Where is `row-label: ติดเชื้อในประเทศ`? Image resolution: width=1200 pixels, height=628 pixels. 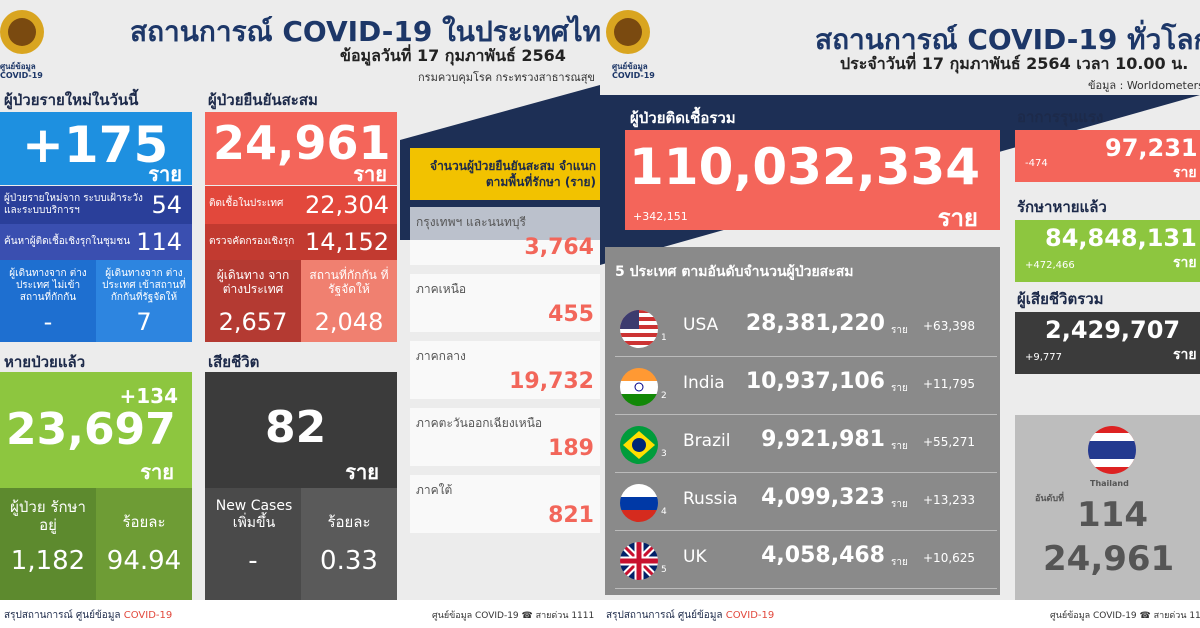
row-label: ติดเชื้อในประเทศ is located at coordinates (246, 203).